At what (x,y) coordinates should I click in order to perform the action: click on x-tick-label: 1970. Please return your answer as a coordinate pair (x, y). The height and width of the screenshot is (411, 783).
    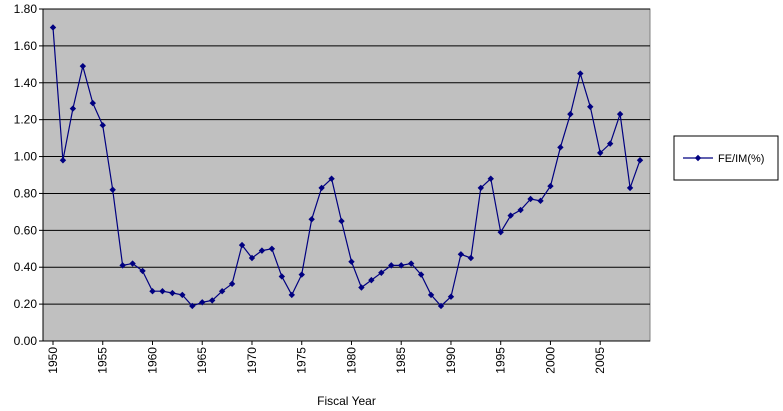
    Looking at the image, I should click on (252, 360).